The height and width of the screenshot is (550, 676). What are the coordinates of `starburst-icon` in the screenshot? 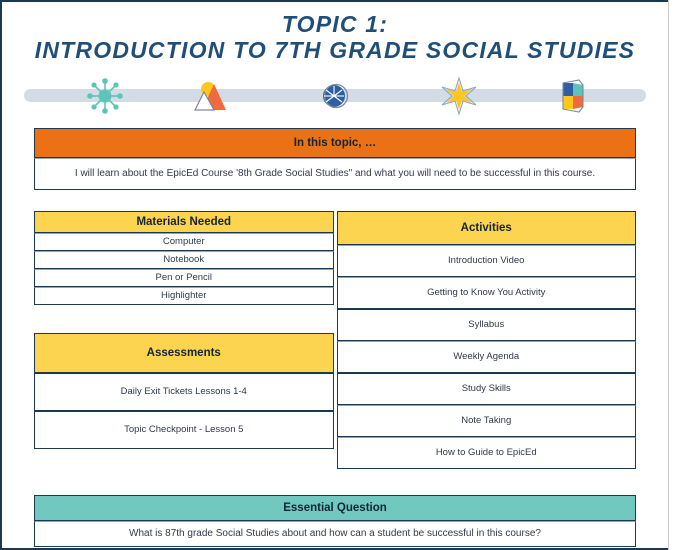 It's located at (459, 95).